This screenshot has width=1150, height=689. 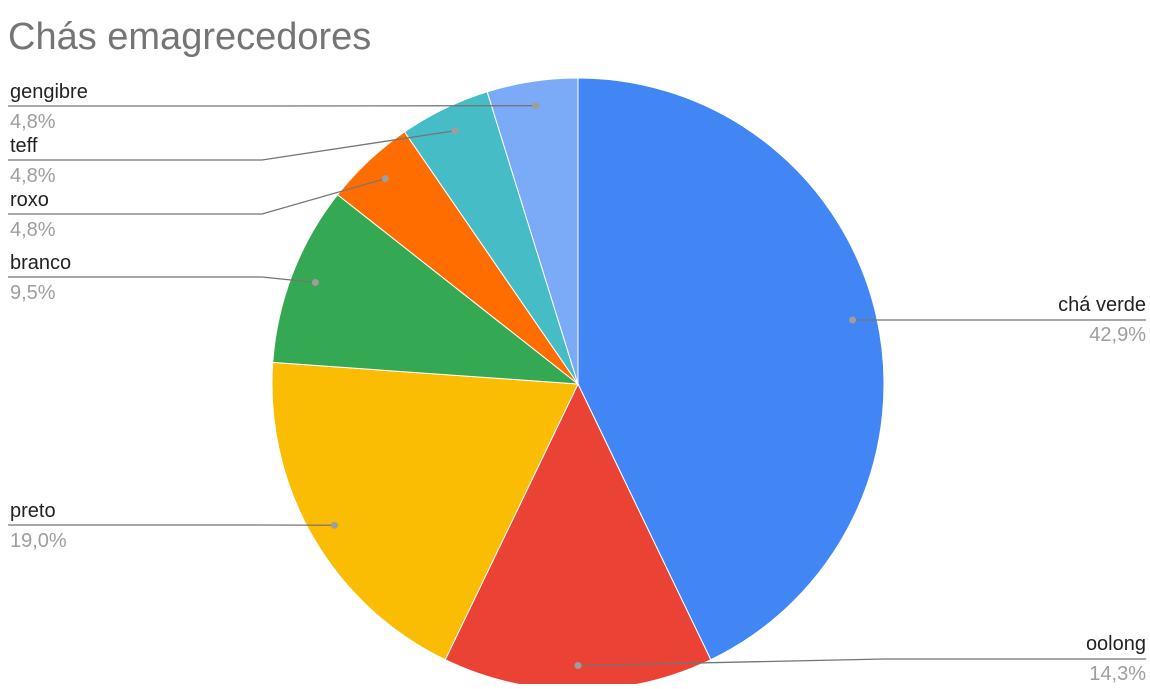 I want to click on leader-dot-cha-verde, so click(x=852, y=320).